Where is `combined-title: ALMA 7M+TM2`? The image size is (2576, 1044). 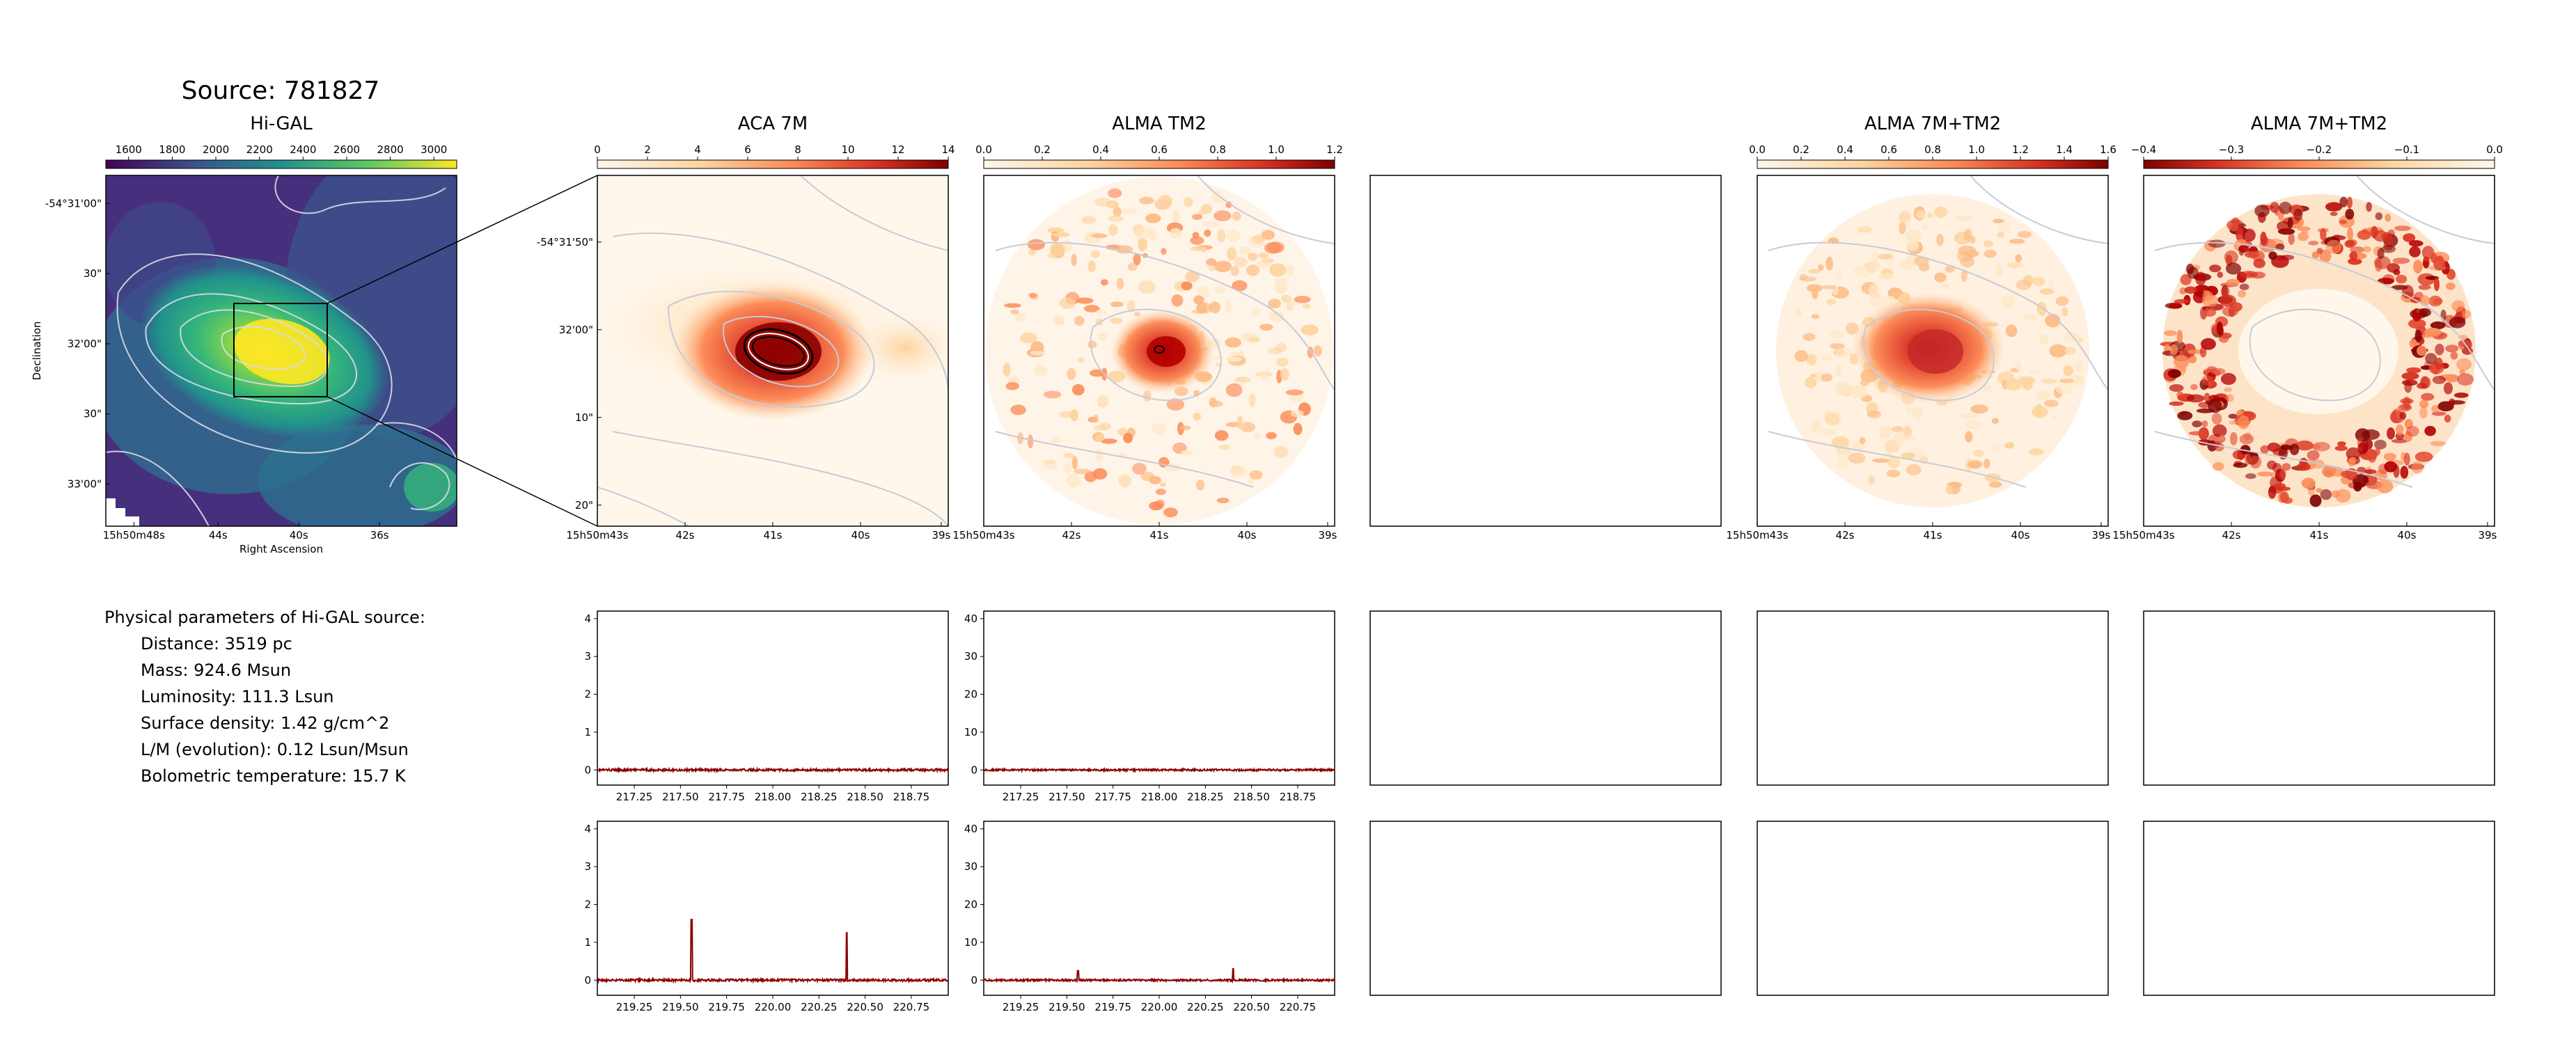
combined-title: ALMA 7M+TM2 is located at coordinates (1932, 123).